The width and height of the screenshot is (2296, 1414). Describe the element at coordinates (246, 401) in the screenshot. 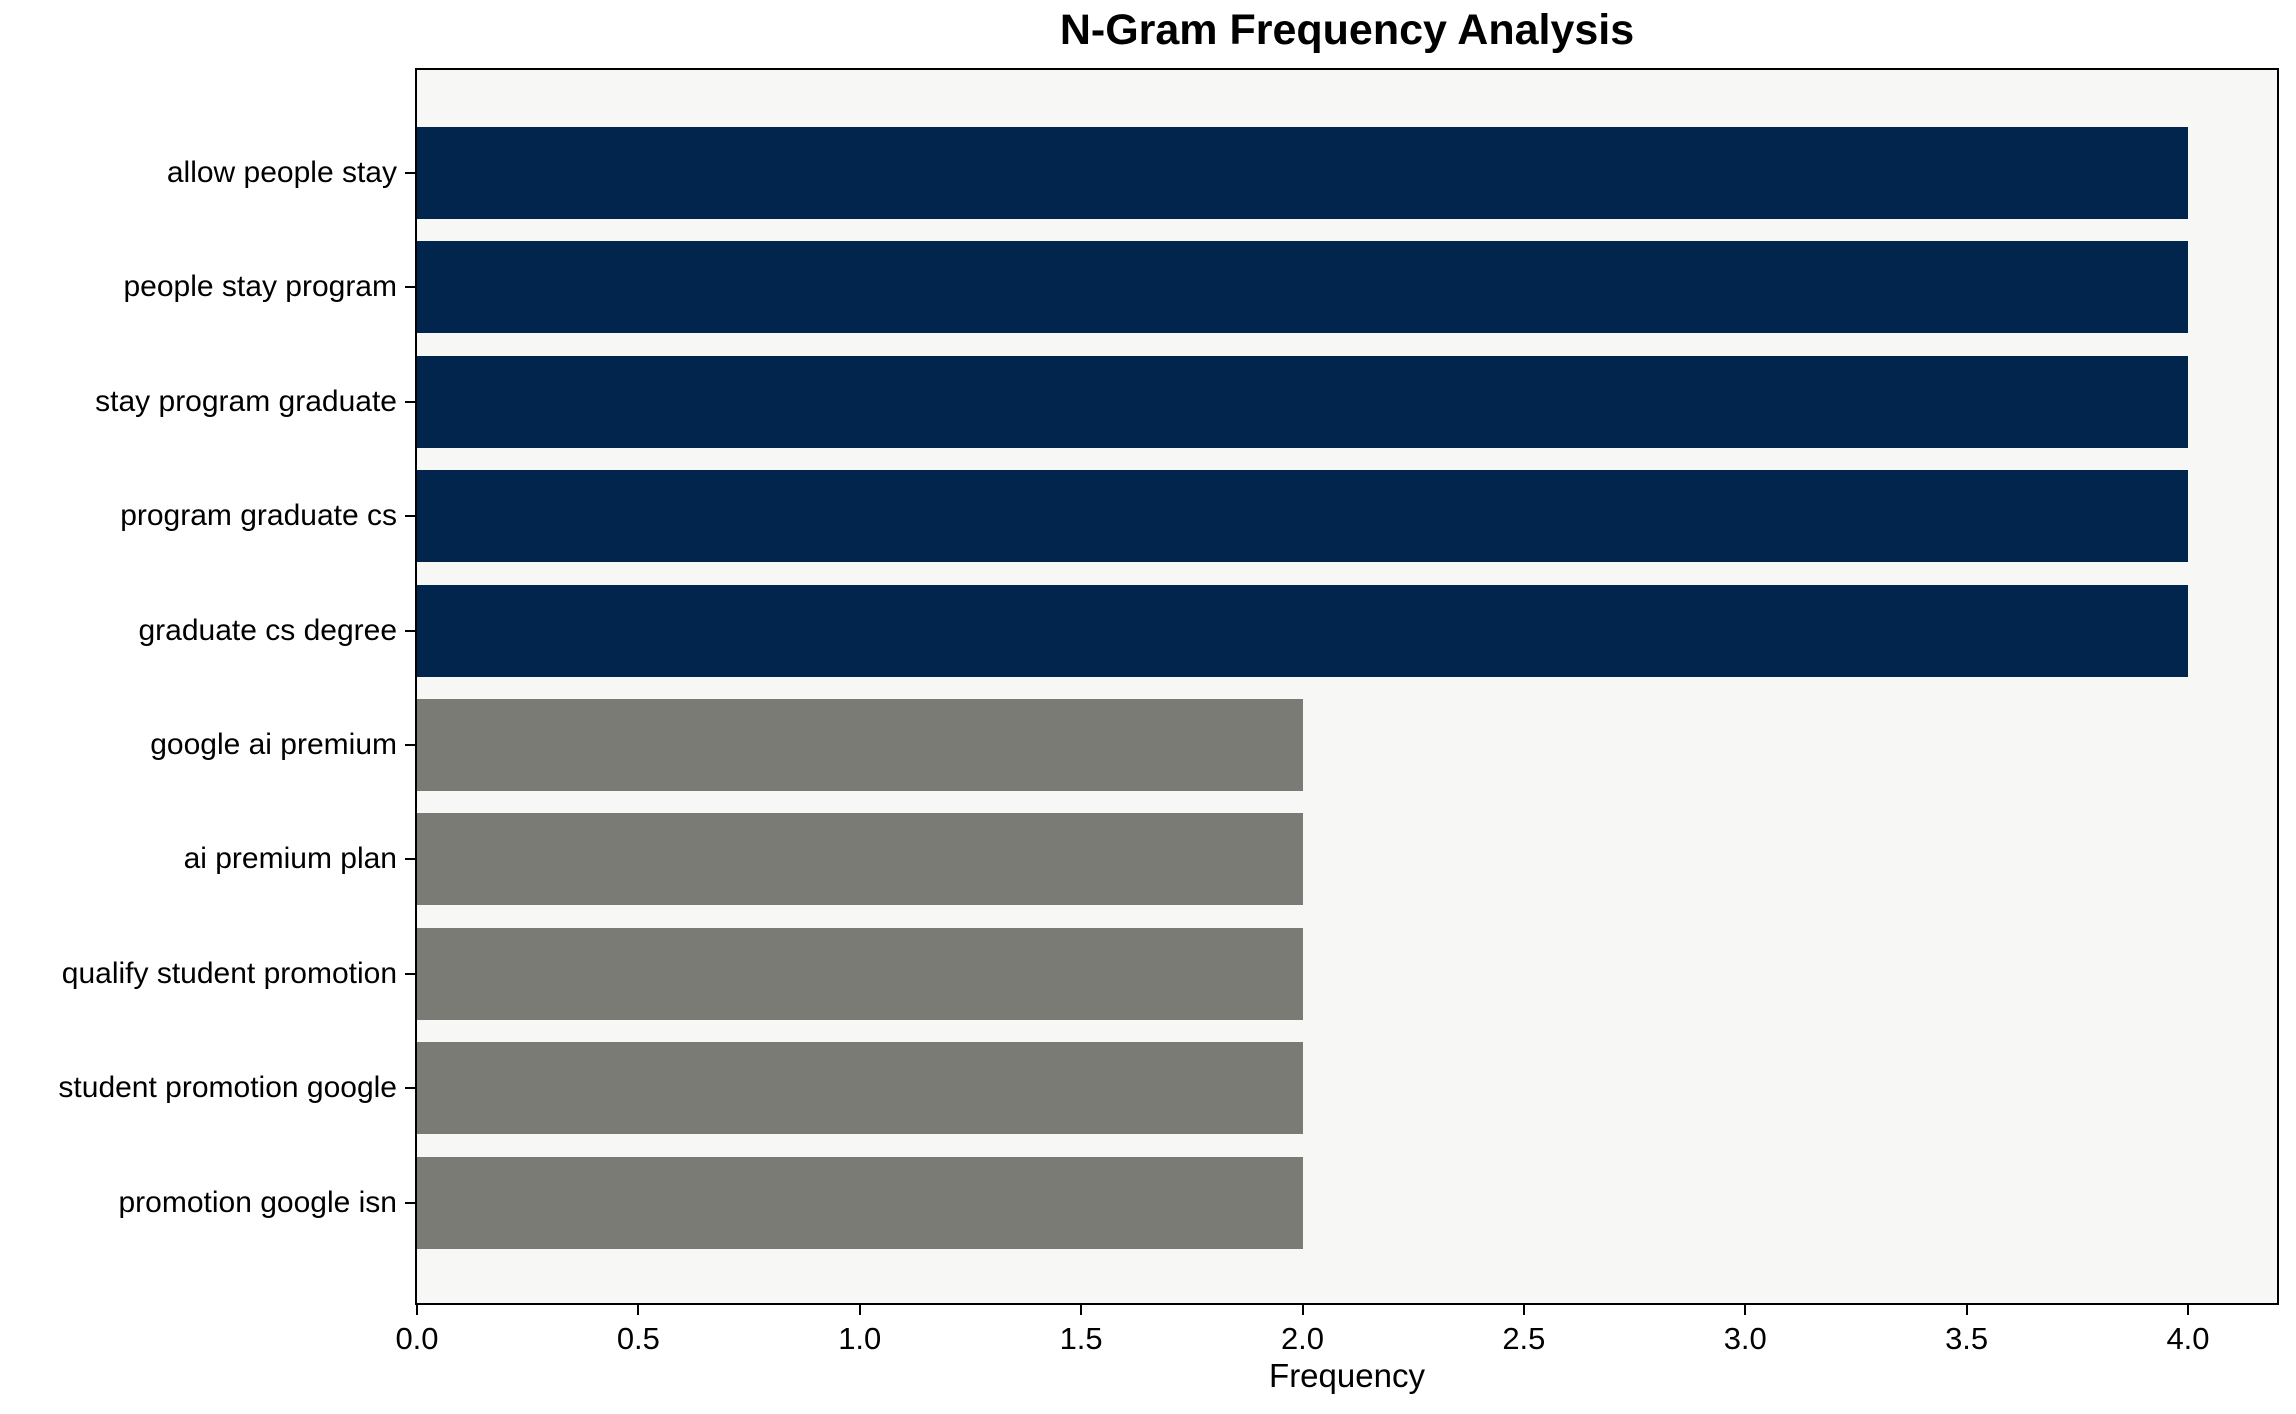

I see `y-tick-label: stay program graduate` at that location.